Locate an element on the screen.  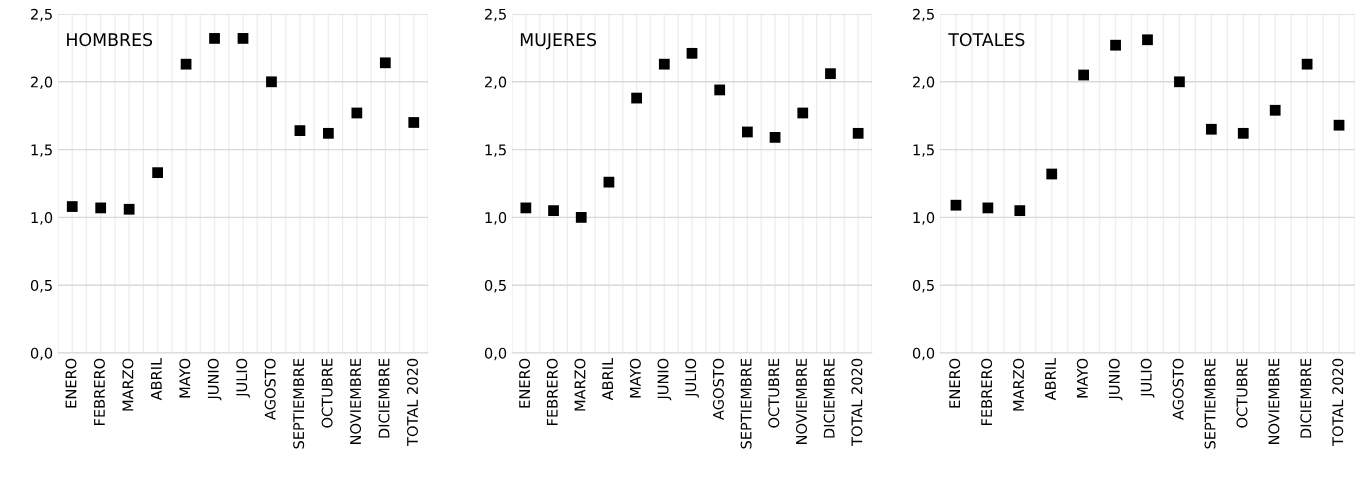
text: TOTALES is located at coordinates (986, 40).